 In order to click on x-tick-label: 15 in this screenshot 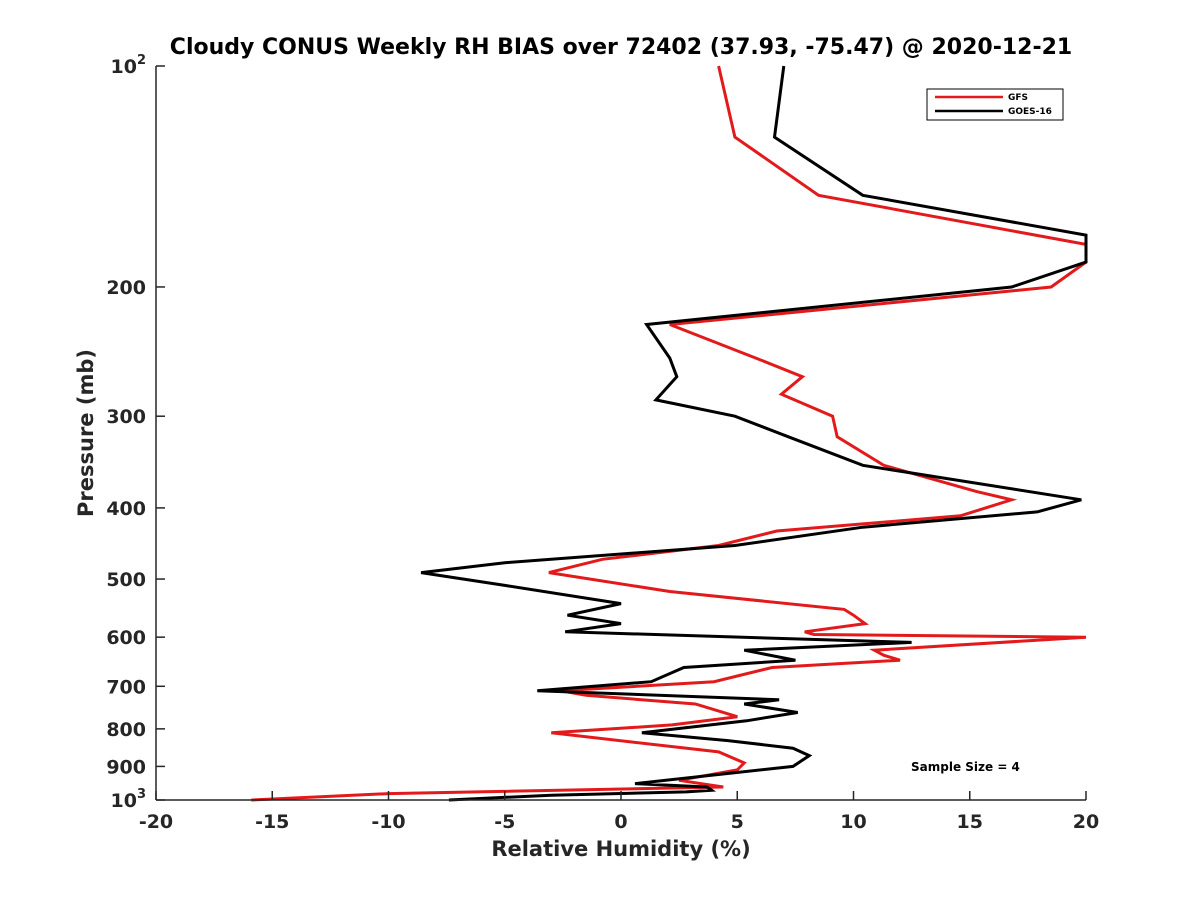, I will do `click(970, 822)`.